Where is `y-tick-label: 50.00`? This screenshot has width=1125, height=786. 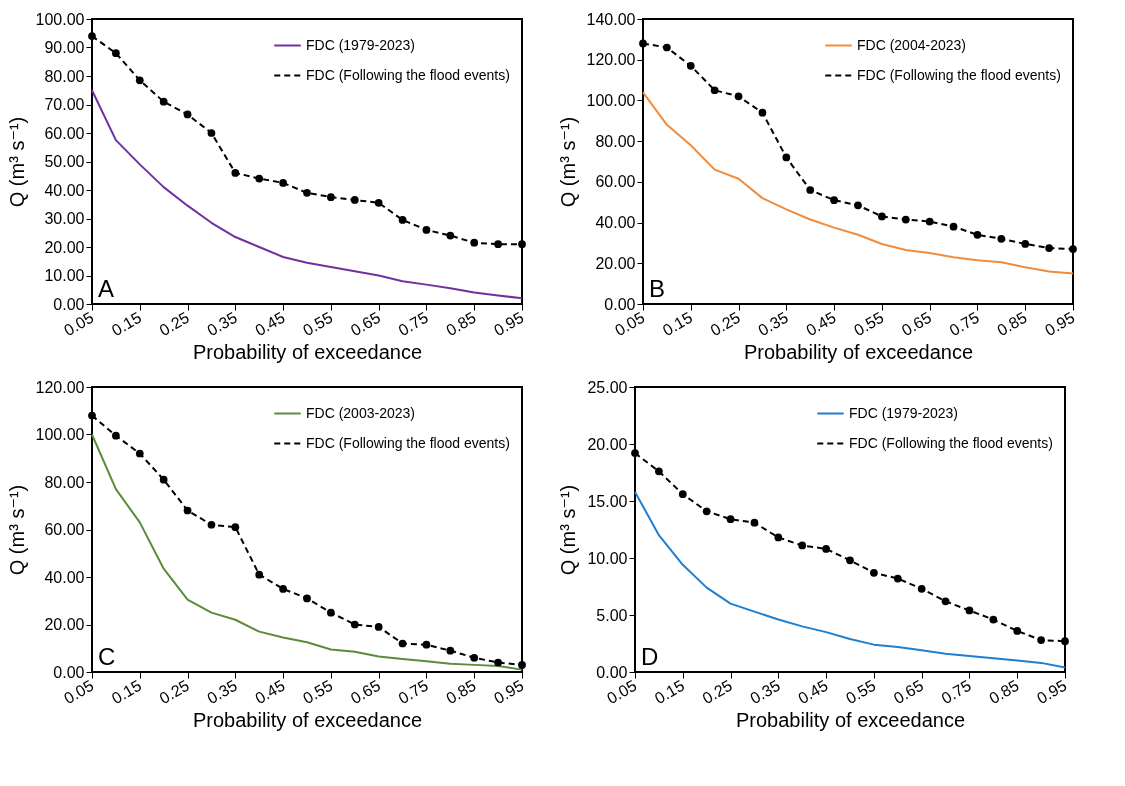
y-tick-label: 50.00 is located at coordinates (64, 161).